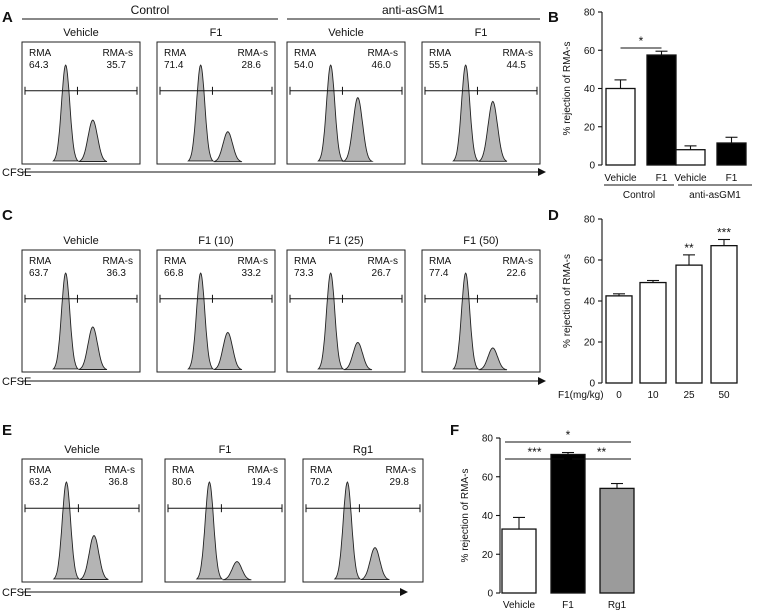  I want to click on y-tick-label-b-3: 60, so click(590, 51).